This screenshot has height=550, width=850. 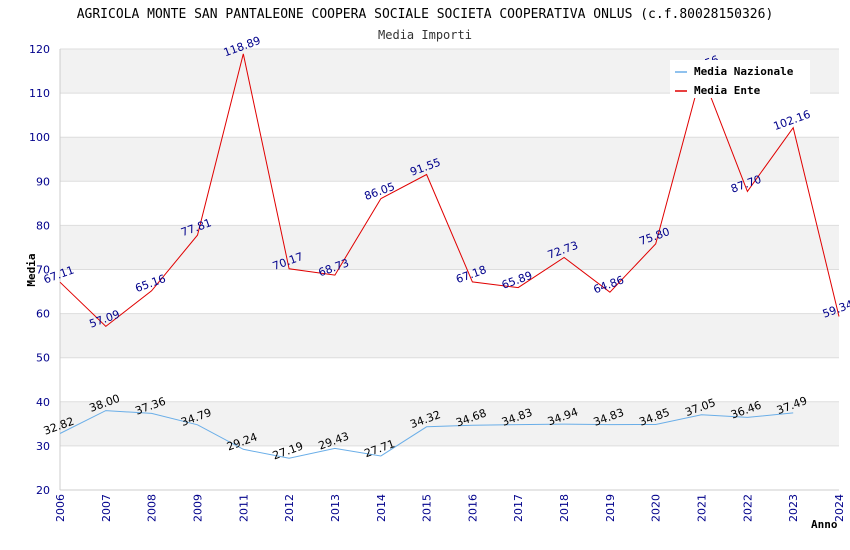 I want to click on y-tick-label: 110, so click(x=39, y=93).